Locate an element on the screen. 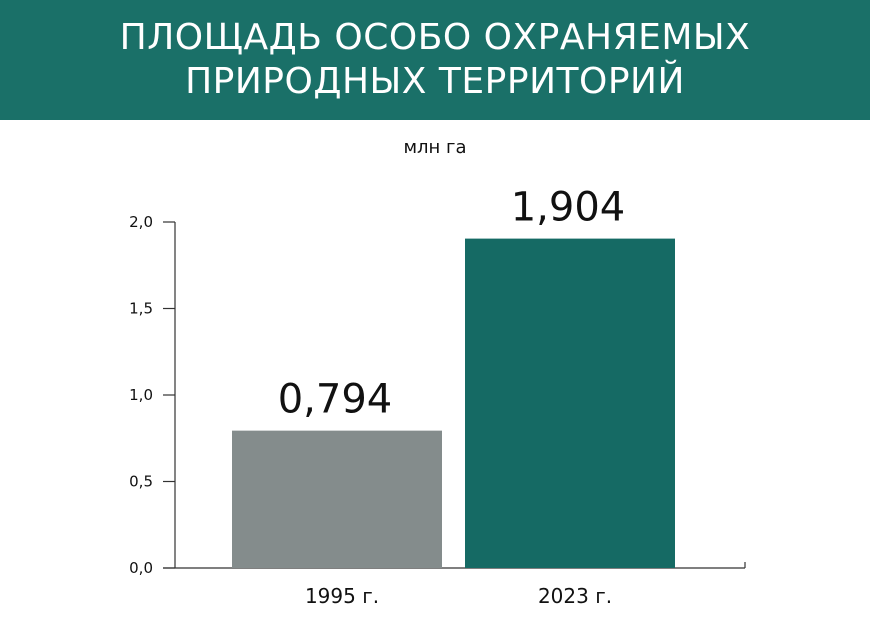  y-tick-label: 1,0 is located at coordinates (141, 395).